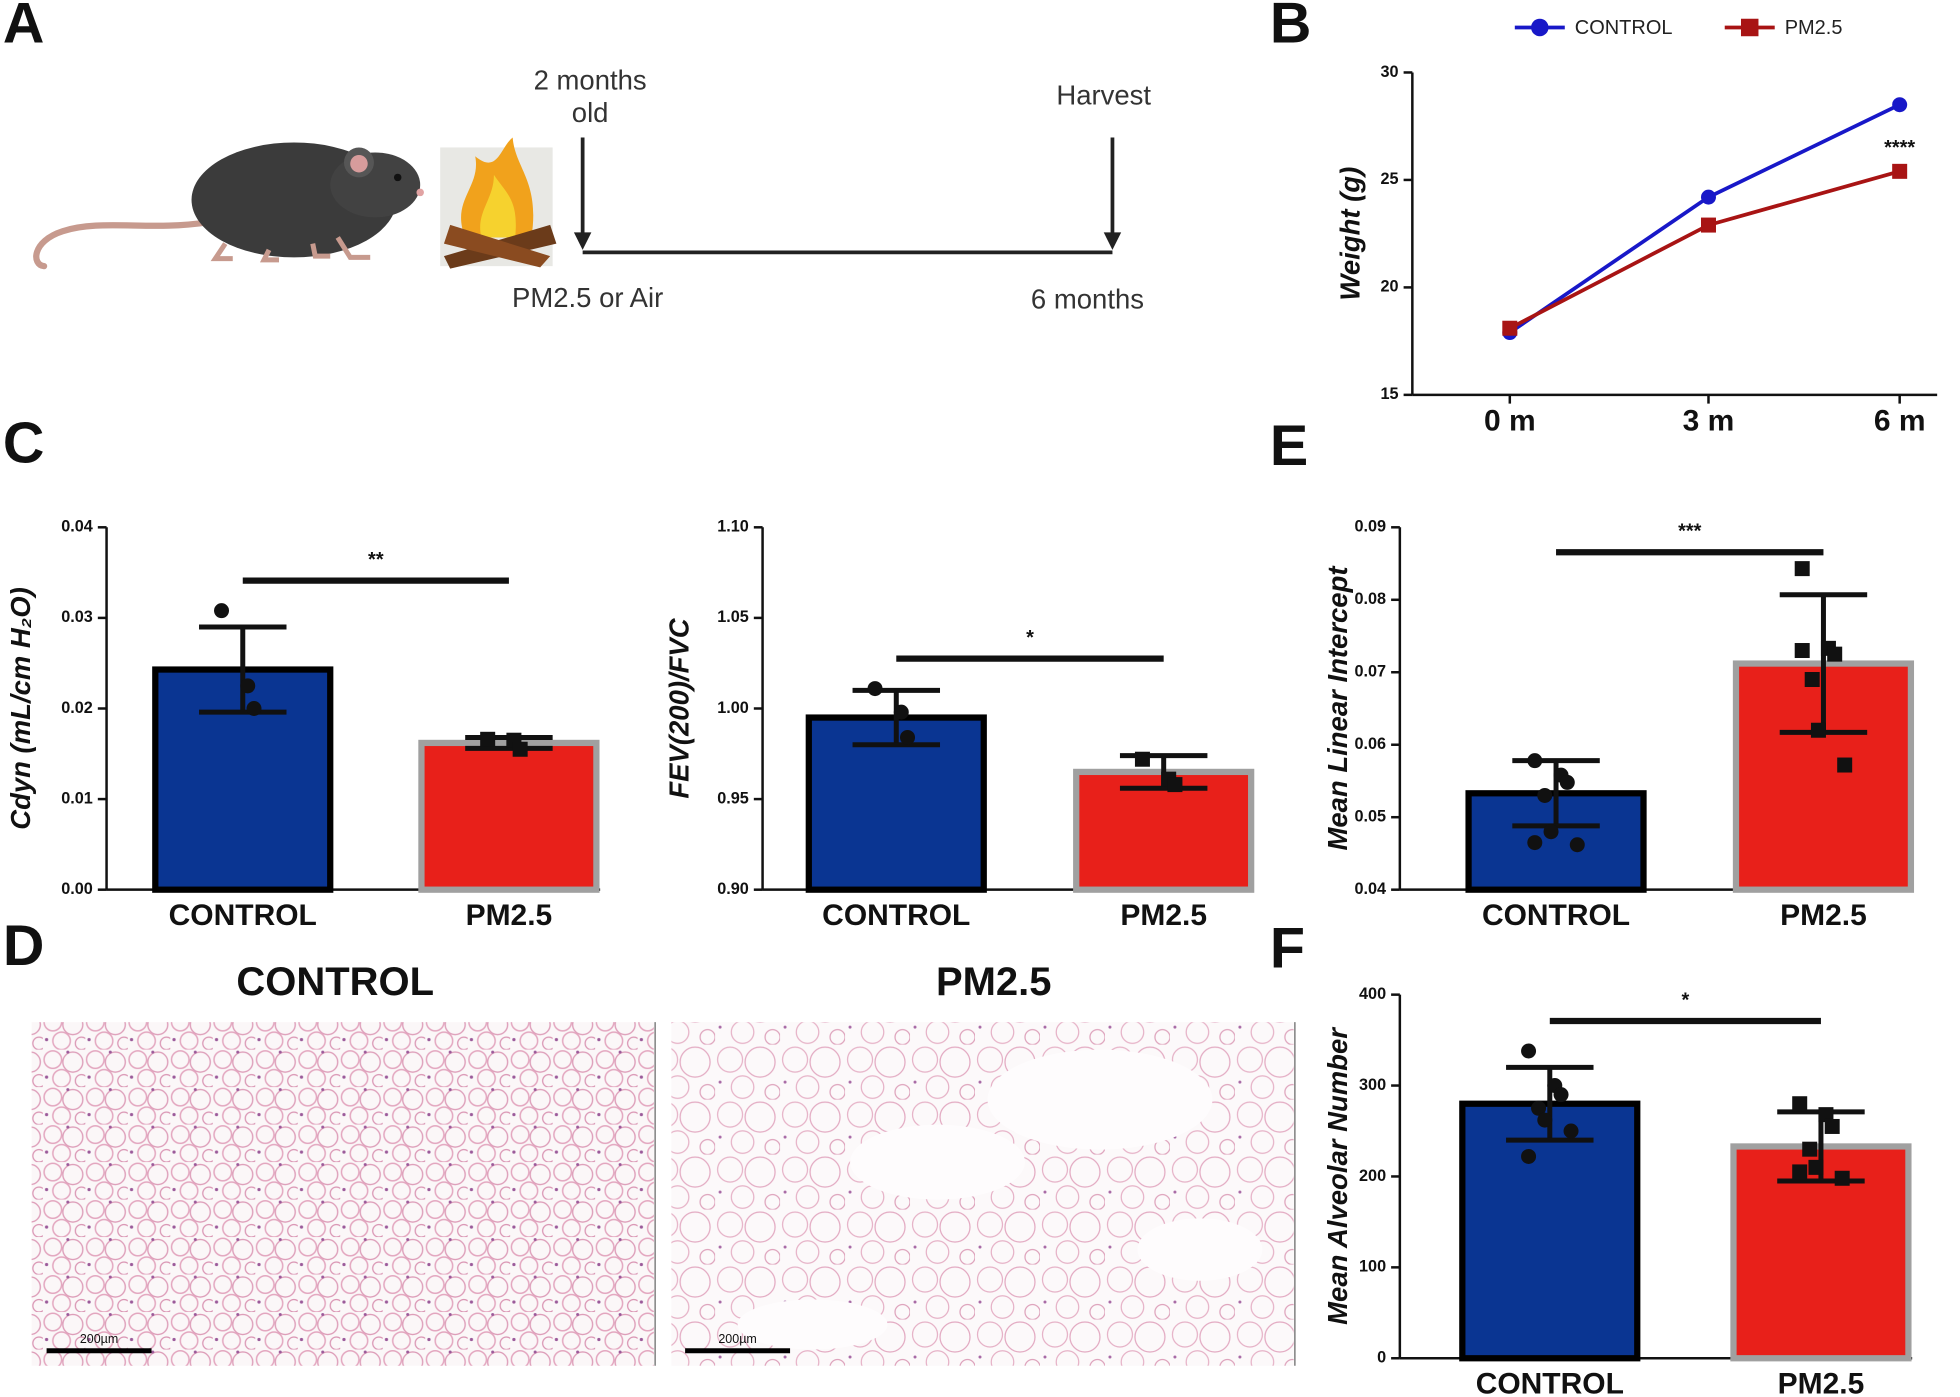 This screenshot has width=1960, height=1397. What do you see at coordinates (335, 982) in the screenshot?
I see `histology-title: CONTROL` at bounding box center [335, 982].